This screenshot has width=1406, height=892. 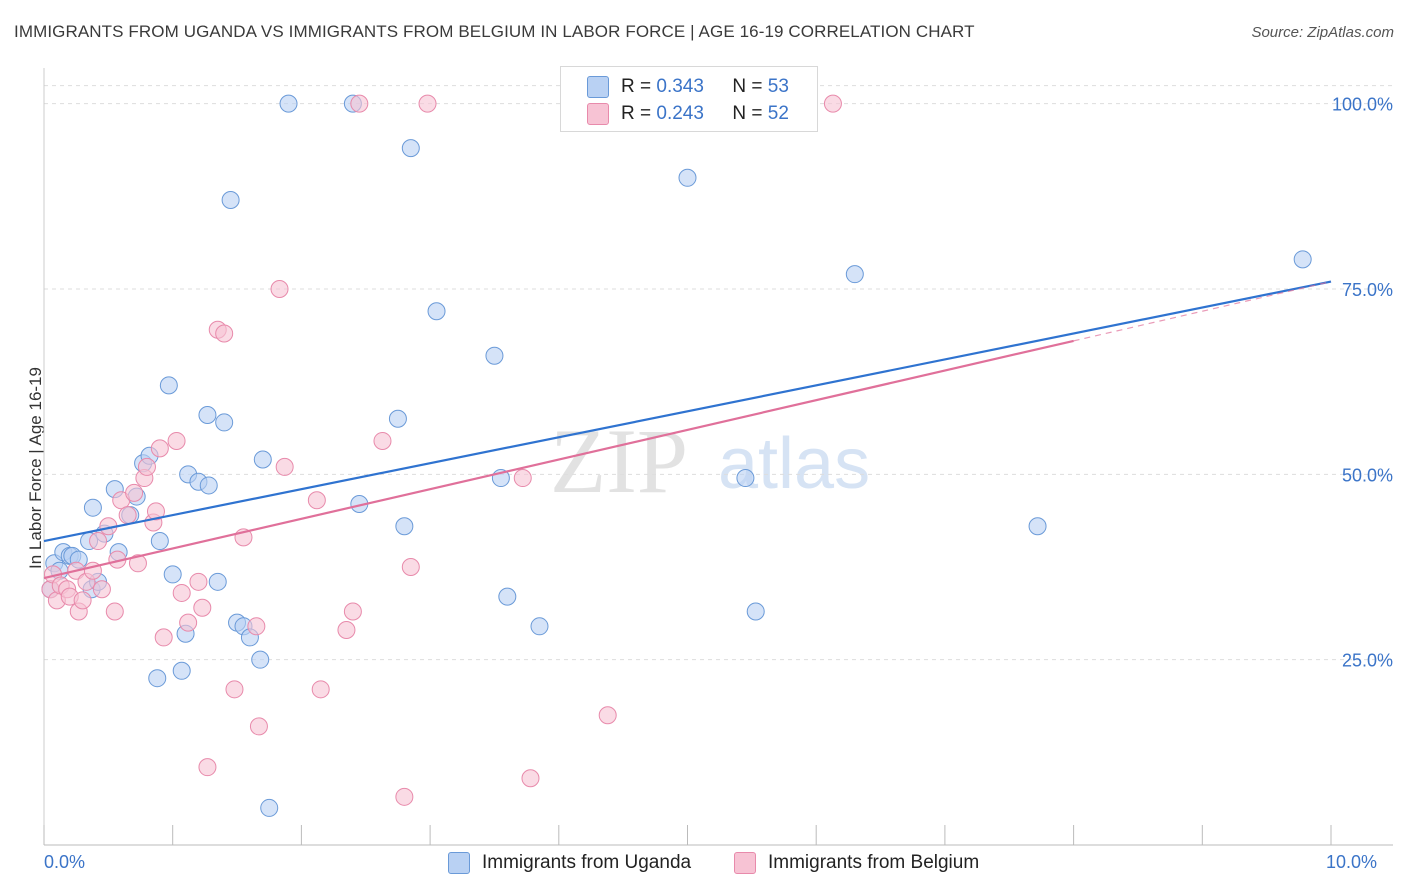 What do you see at coordinates (1362, 383) in the screenshot?
I see `y-tick-labels: 25.0% 50.0% 75.0% 100.0%` at bounding box center [1362, 383].